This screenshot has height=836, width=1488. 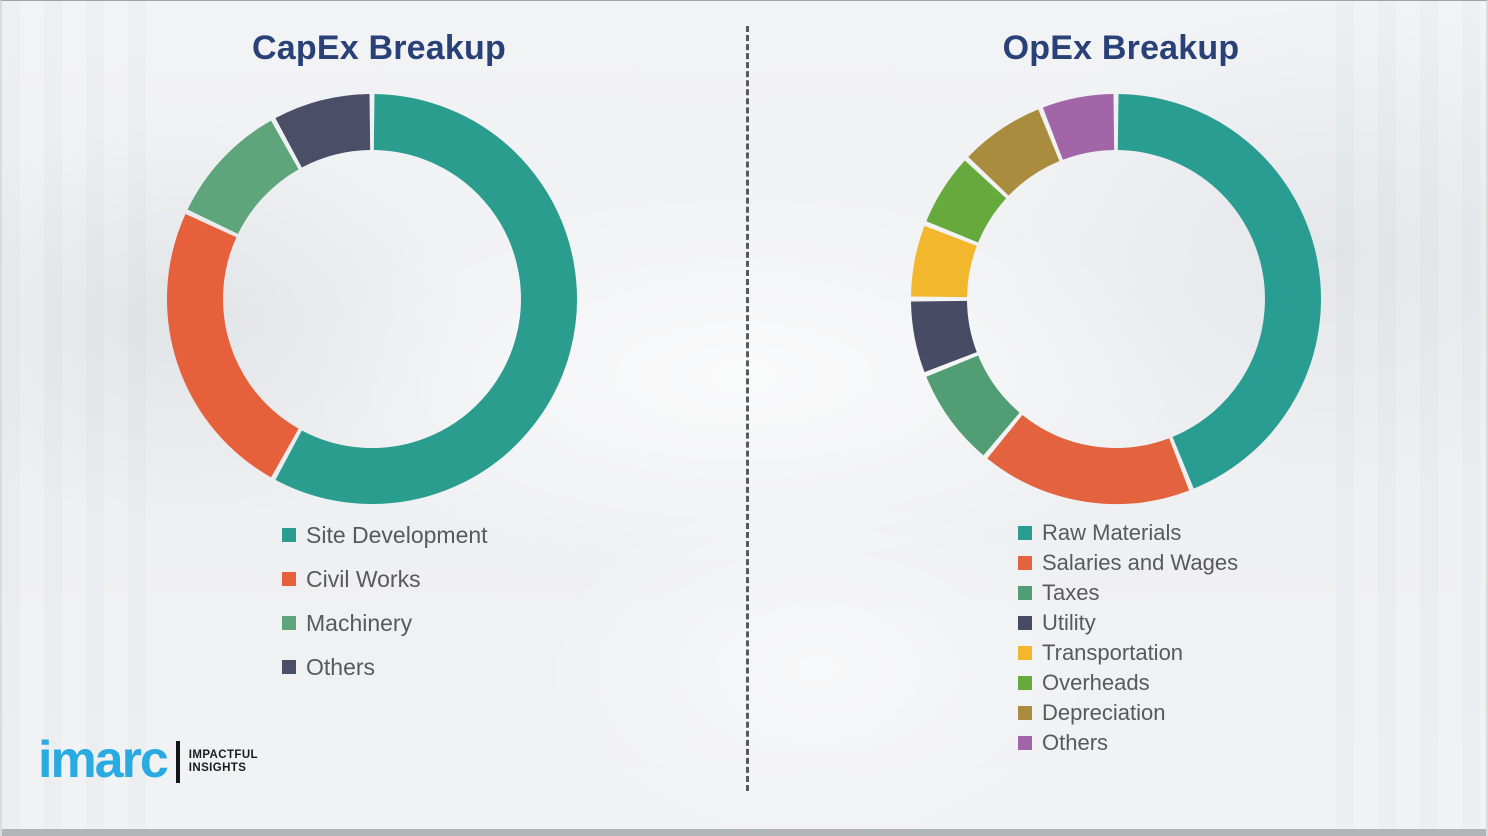 What do you see at coordinates (944, 336) in the screenshot?
I see `donut-segment-utility` at bounding box center [944, 336].